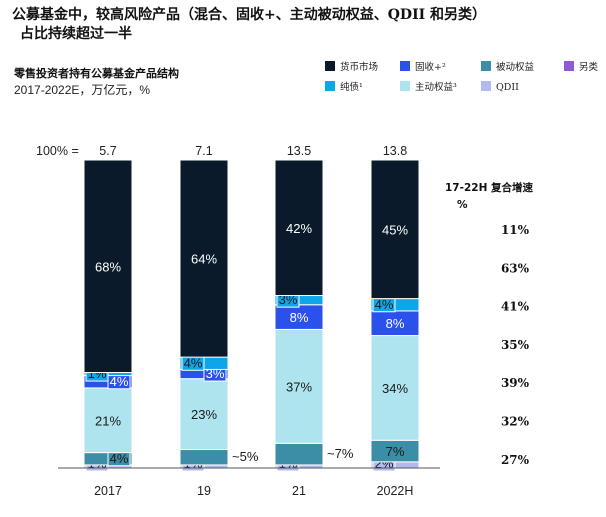 The image size is (606, 517). What do you see at coordinates (340, 453) in the screenshot?
I see `data-label: ~7%` at bounding box center [340, 453].